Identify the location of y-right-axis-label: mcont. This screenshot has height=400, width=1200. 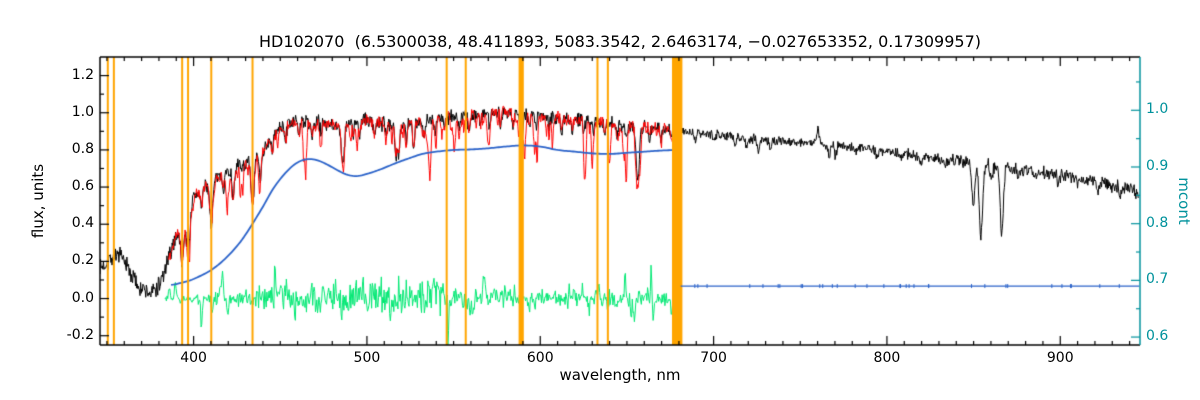
(1184, 201).